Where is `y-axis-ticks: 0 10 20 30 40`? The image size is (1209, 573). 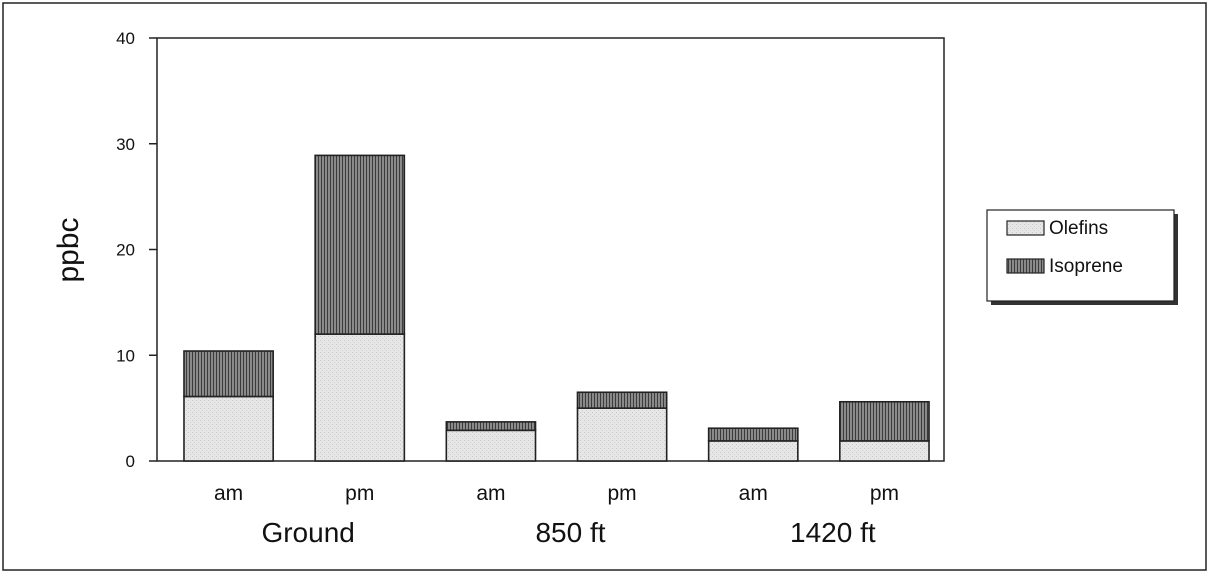
y-axis-ticks: 0 10 20 30 40 is located at coordinates (136, 250).